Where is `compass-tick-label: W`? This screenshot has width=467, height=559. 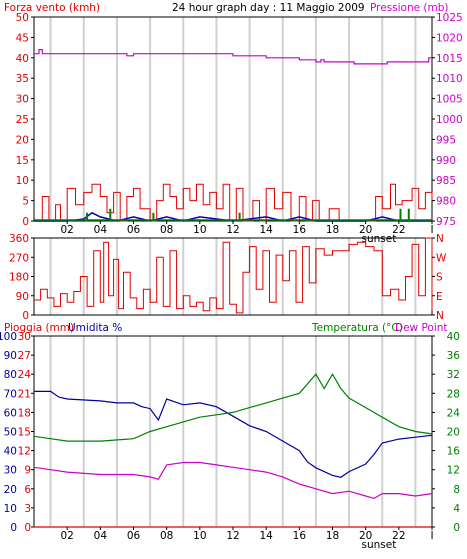 compass-tick-label: W is located at coordinates (441, 258).